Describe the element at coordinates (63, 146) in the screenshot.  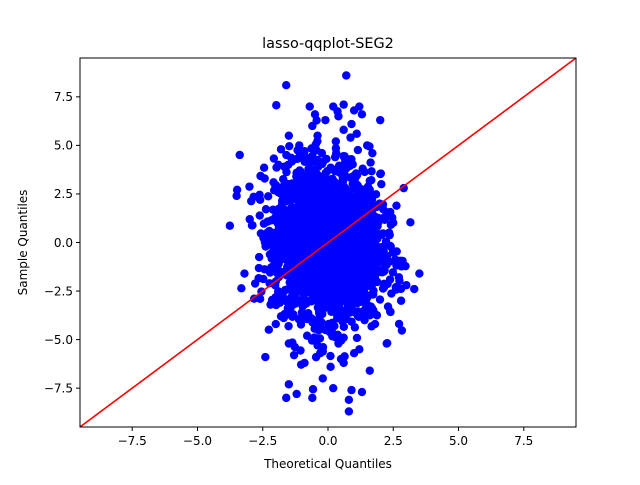
I see `y-tick-label: 5.0` at that location.